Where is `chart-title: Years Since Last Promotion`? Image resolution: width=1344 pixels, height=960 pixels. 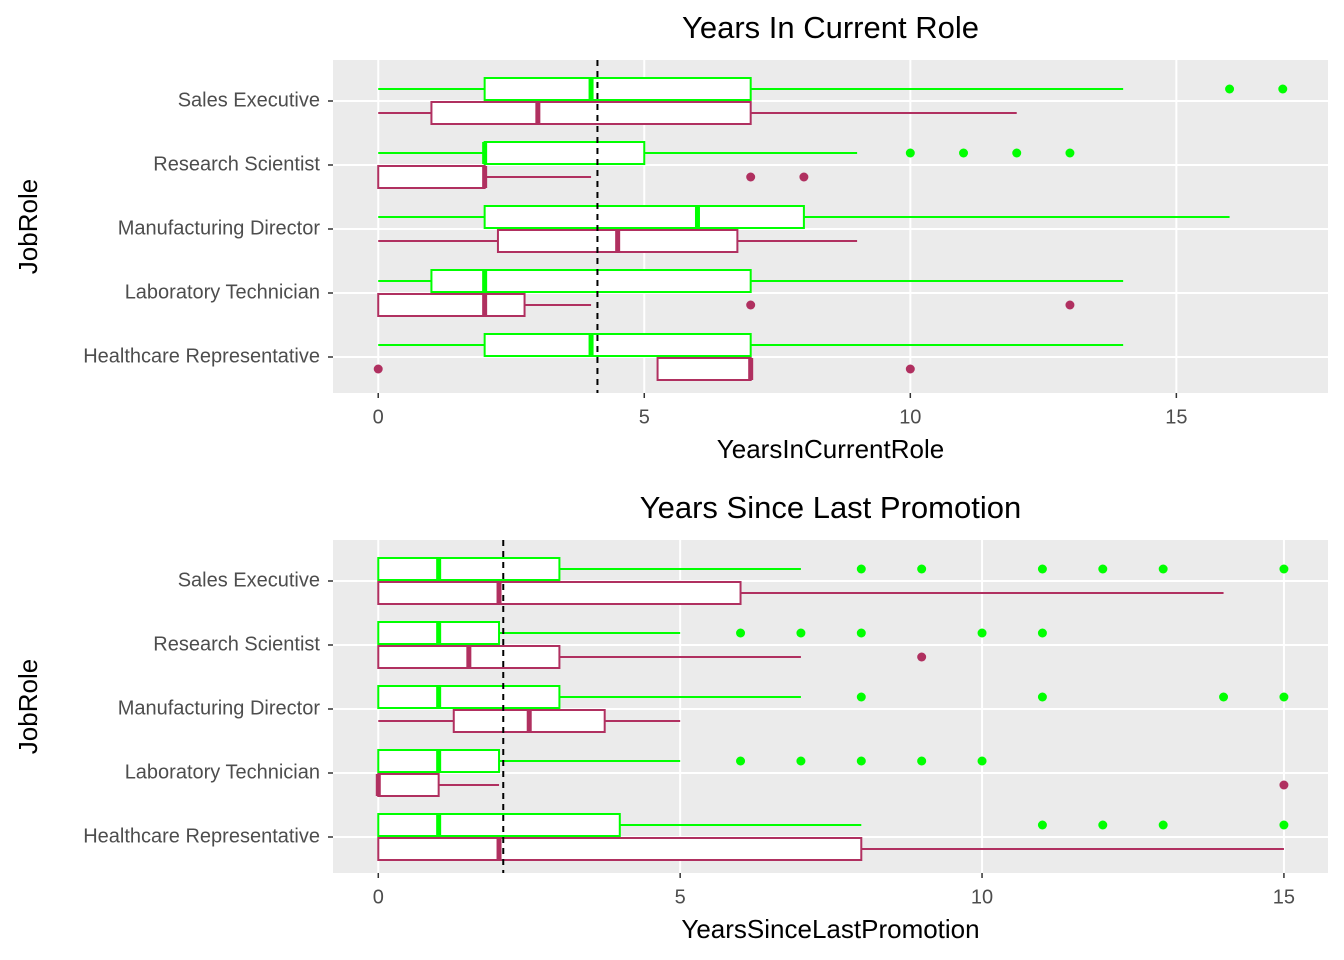
chart-title: Years Since Last Promotion is located at coordinates (830, 507).